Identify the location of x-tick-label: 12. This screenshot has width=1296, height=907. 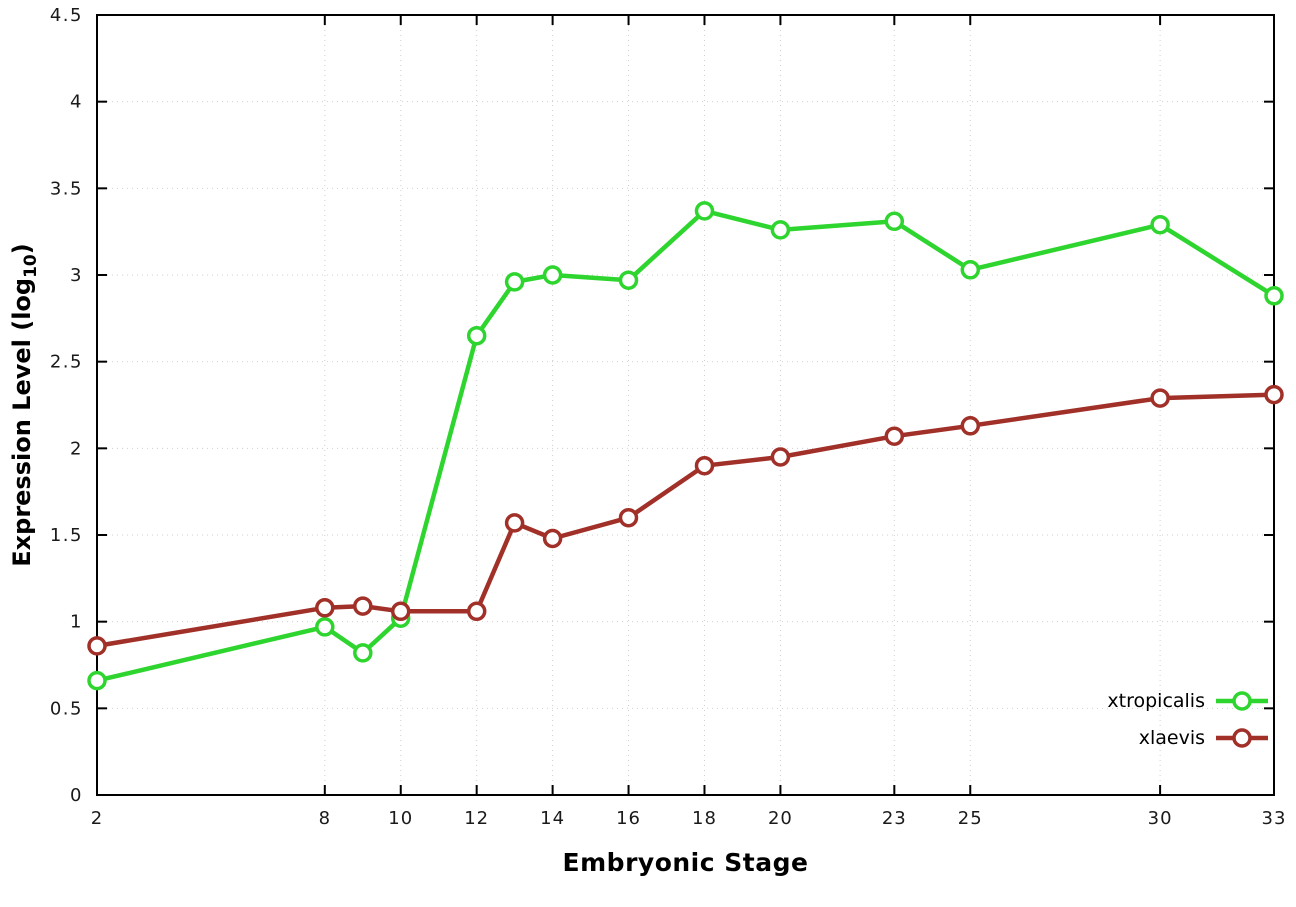
(476, 818).